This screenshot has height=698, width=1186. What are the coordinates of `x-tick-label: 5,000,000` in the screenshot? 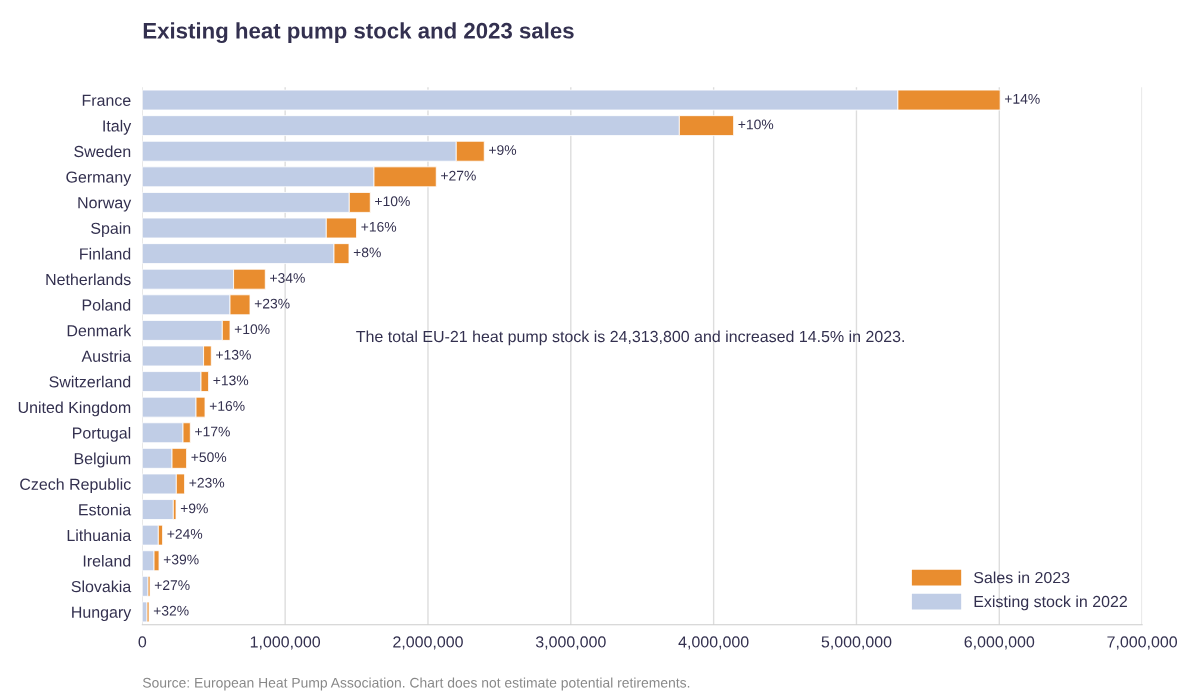 It's located at (856, 643).